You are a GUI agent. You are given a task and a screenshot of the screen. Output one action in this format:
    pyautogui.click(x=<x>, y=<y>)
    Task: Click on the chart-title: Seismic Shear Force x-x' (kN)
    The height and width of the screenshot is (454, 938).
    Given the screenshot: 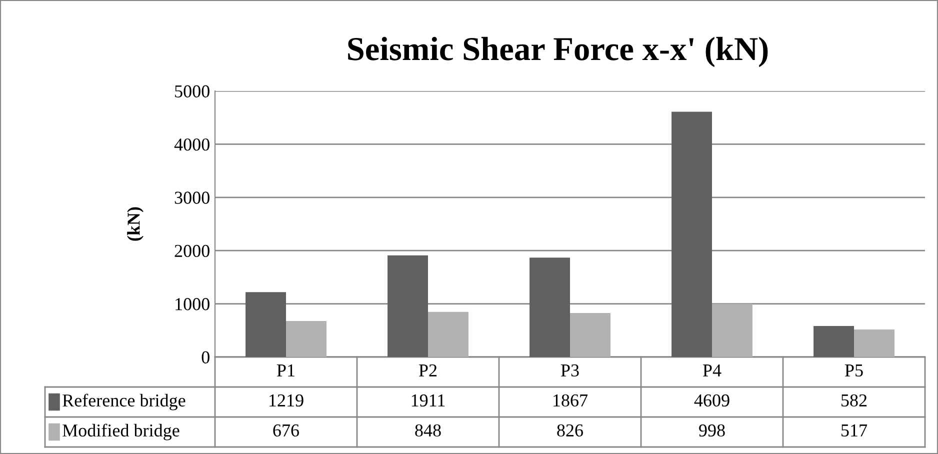 What is the action you would take?
    pyautogui.click(x=558, y=52)
    